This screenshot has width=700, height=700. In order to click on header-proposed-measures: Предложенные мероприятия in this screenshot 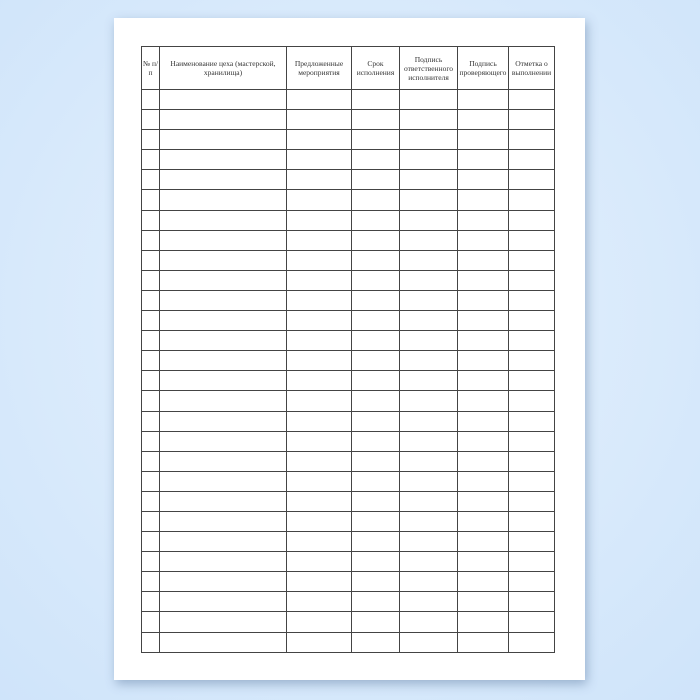, I will do `click(319, 68)`.